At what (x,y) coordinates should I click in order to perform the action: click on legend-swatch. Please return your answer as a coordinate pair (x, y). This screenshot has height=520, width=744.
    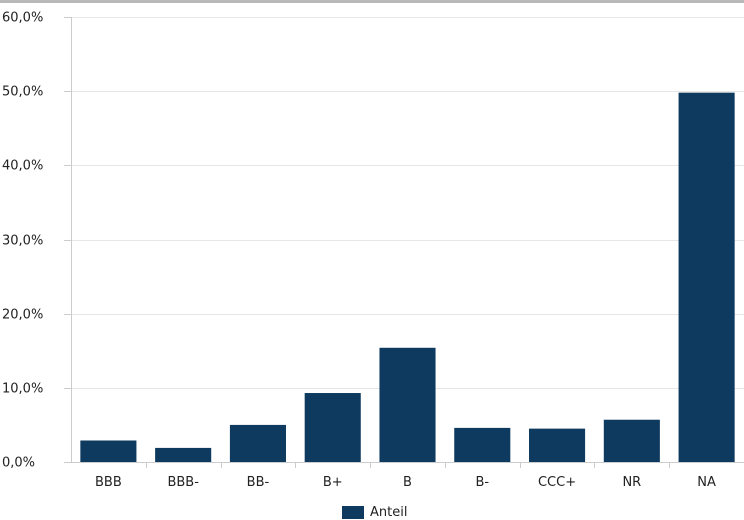
    Looking at the image, I should click on (353, 512).